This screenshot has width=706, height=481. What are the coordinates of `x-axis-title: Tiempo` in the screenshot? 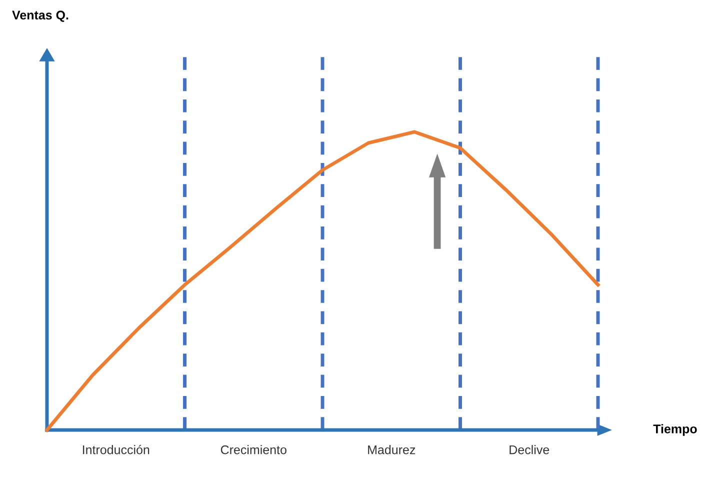 It's located at (675, 430).